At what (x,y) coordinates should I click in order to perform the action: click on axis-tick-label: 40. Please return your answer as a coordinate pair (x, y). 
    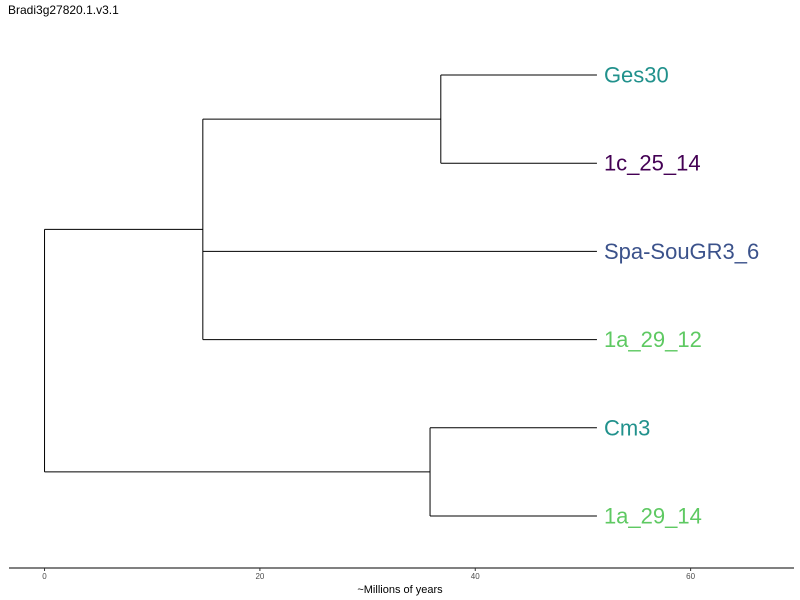
    Looking at the image, I should click on (475, 576).